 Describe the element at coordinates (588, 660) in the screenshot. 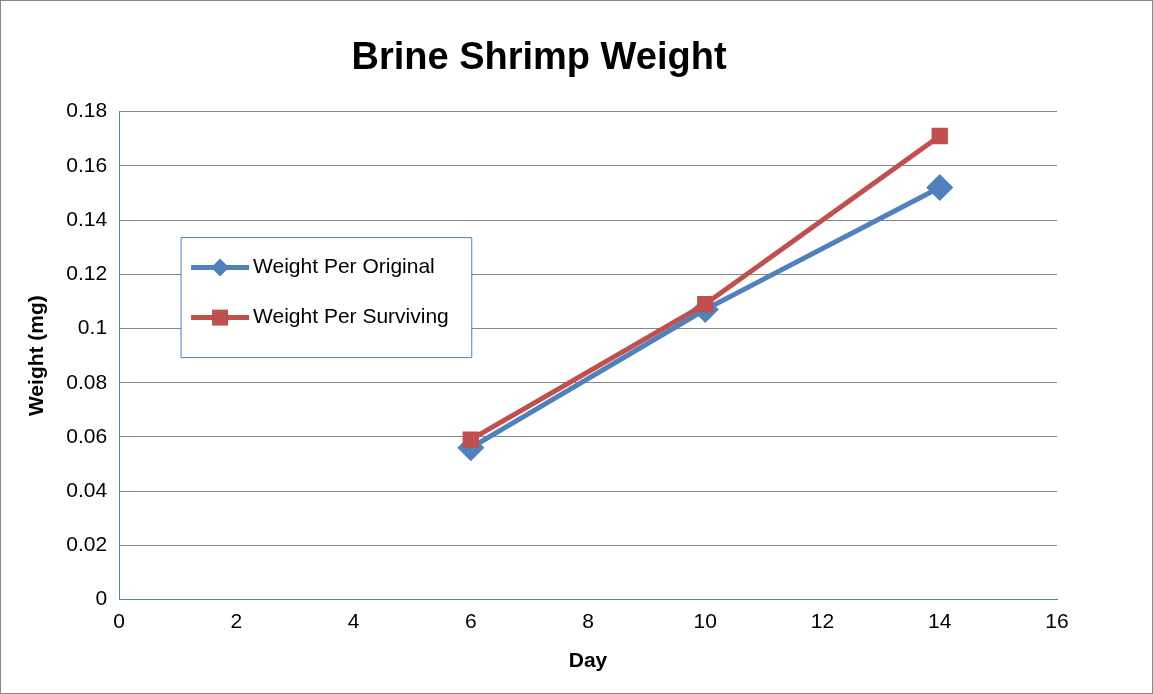

I see `x-axis-title: Day` at that location.